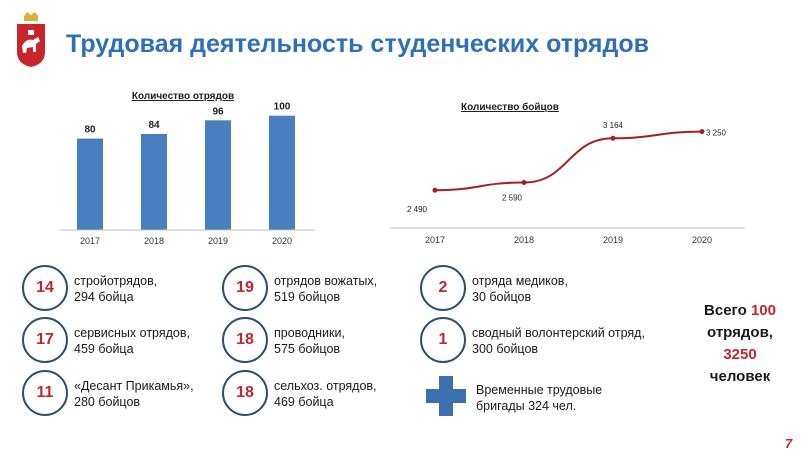 Image resolution: width=807 pixels, height=459 pixels. What do you see at coordinates (725, 310) in the screenshot?
I see `total-prefix: Всего` at bounding box center [725, 310].